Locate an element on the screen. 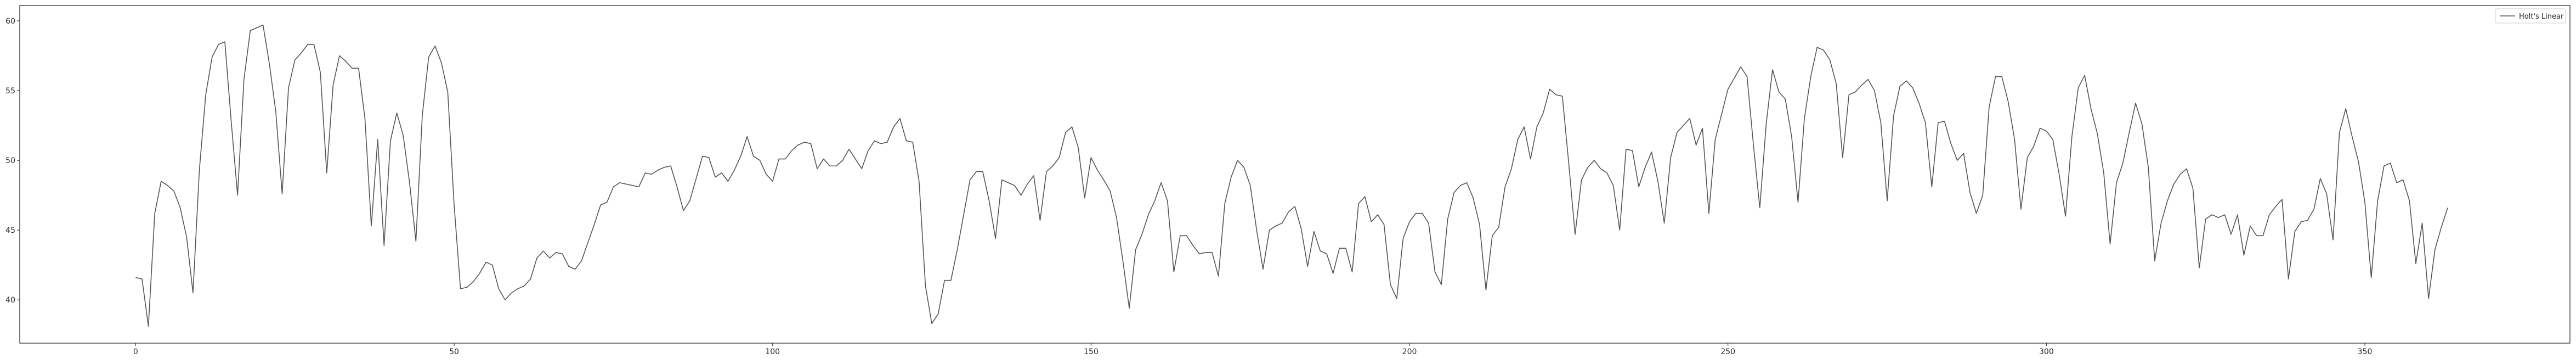 This screenshot has width=2576, height=364. y-tick-label: 55 is located at coordinates (10, 91).